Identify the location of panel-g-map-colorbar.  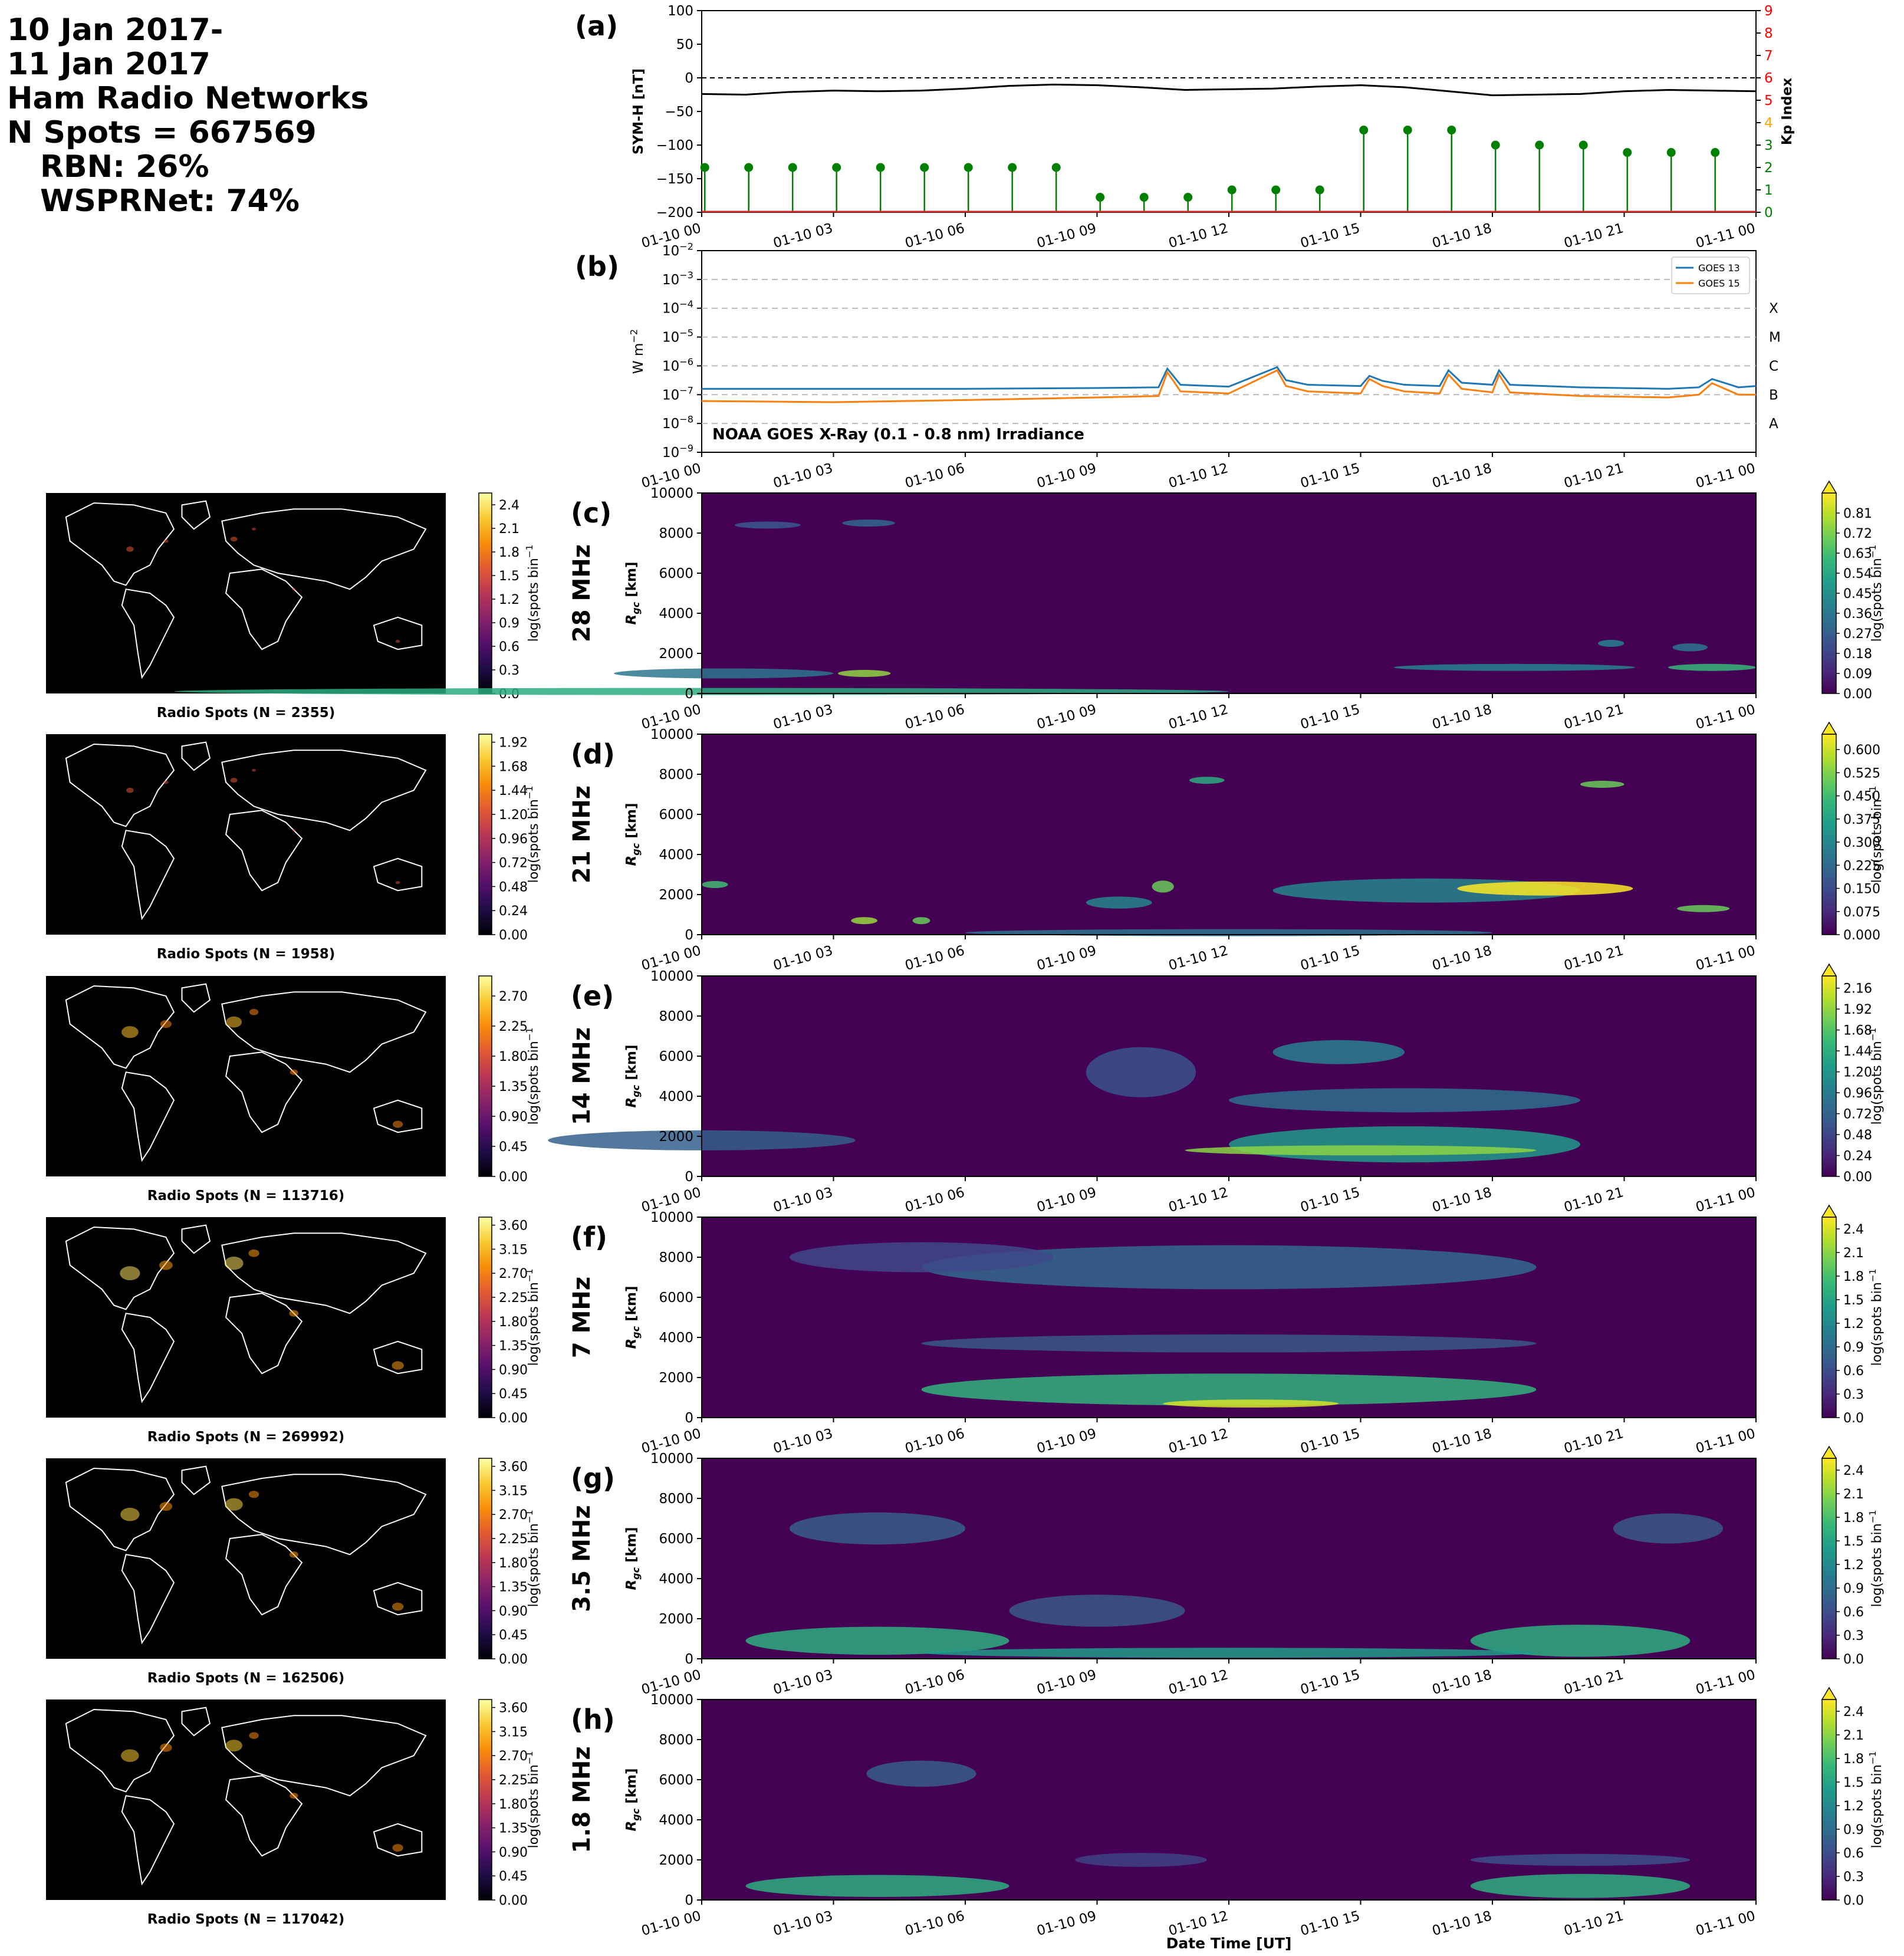
(485, 1558).